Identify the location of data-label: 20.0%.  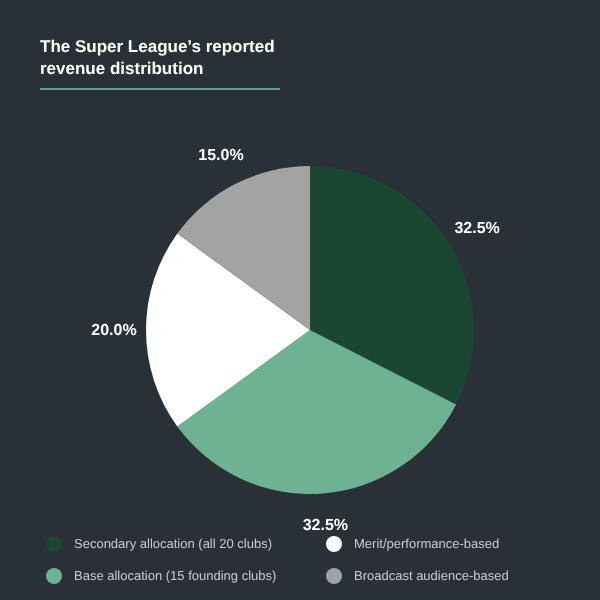
(114, 330).